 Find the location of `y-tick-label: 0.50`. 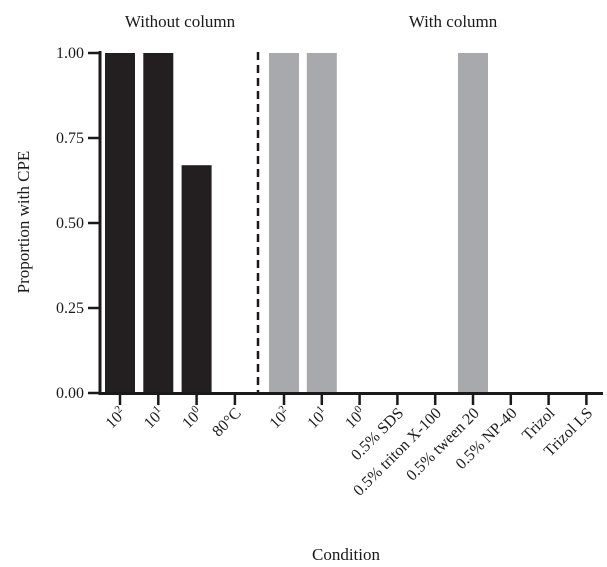

y-tick-label: 0.50 is located at coordinates (70, 223).